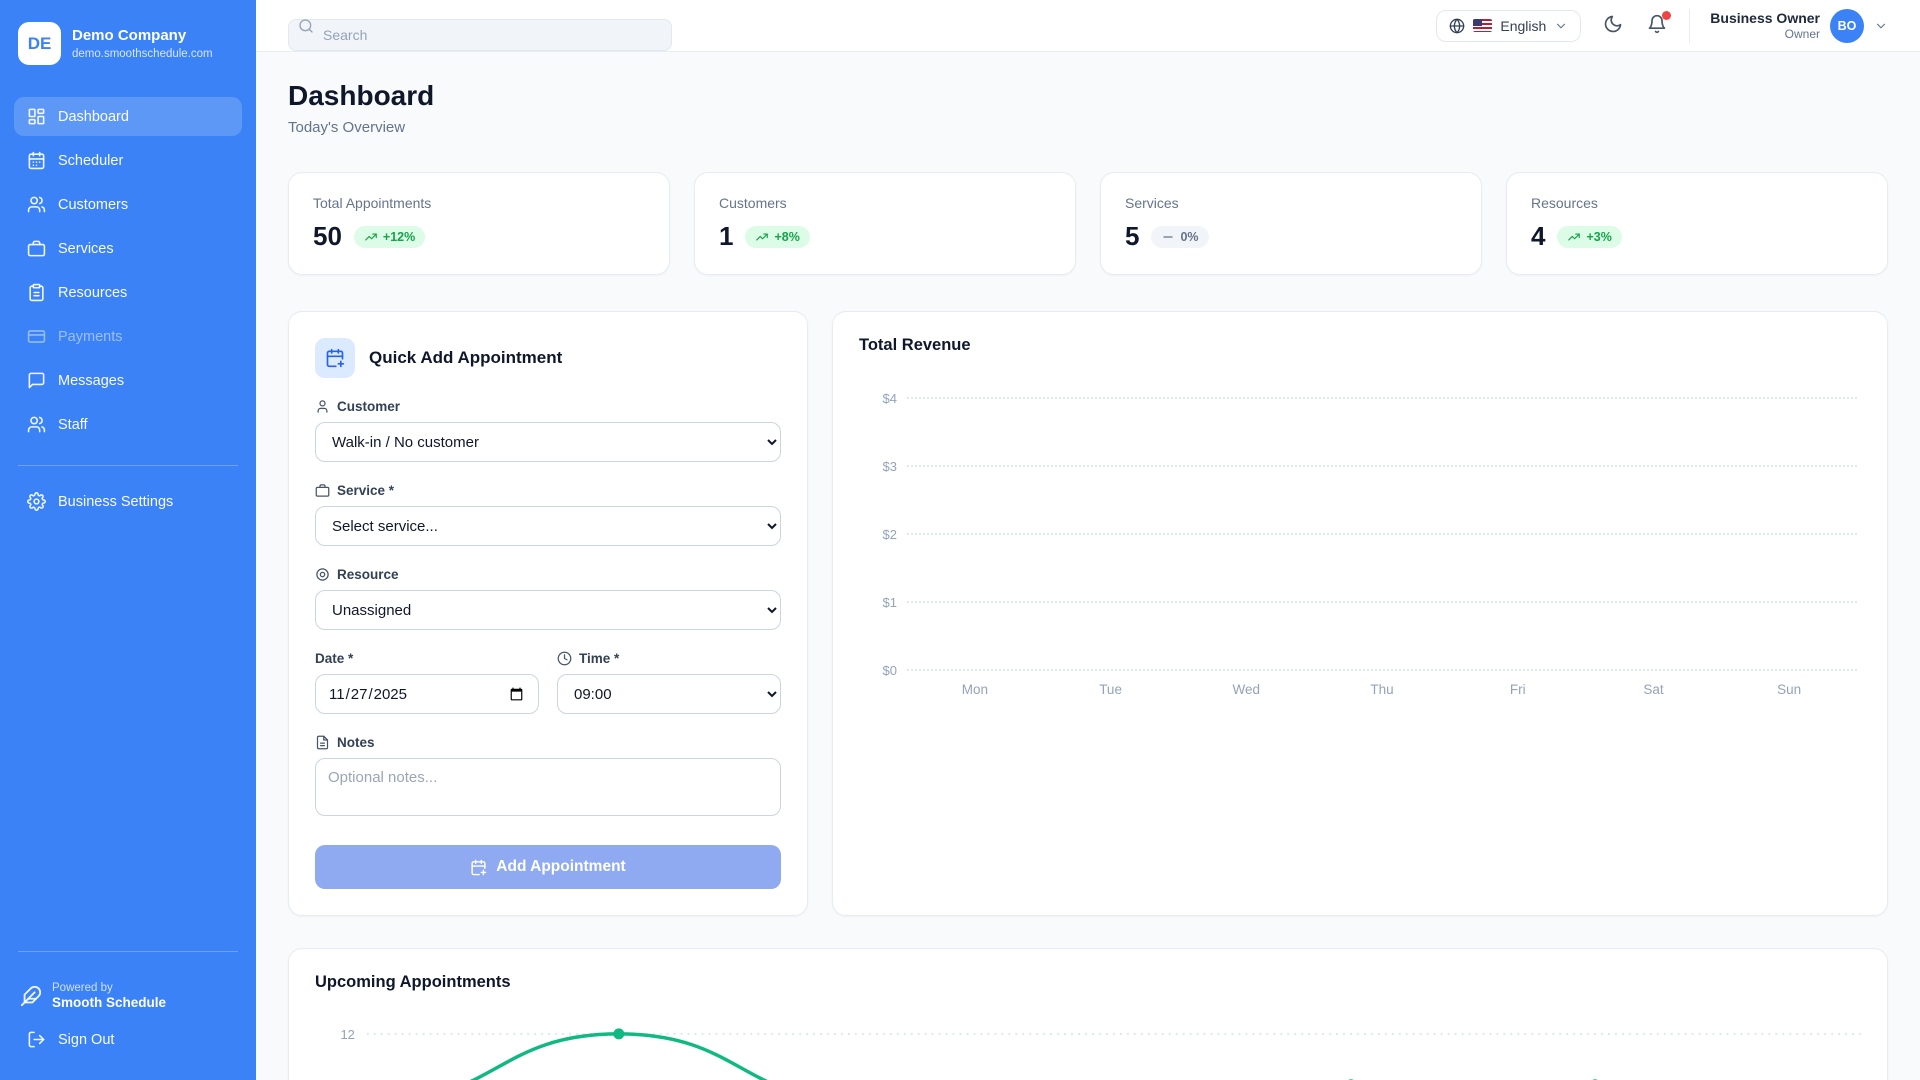 The image size is (1920, 1080). I want to click on stat-label: Customers, so click(753, 203).